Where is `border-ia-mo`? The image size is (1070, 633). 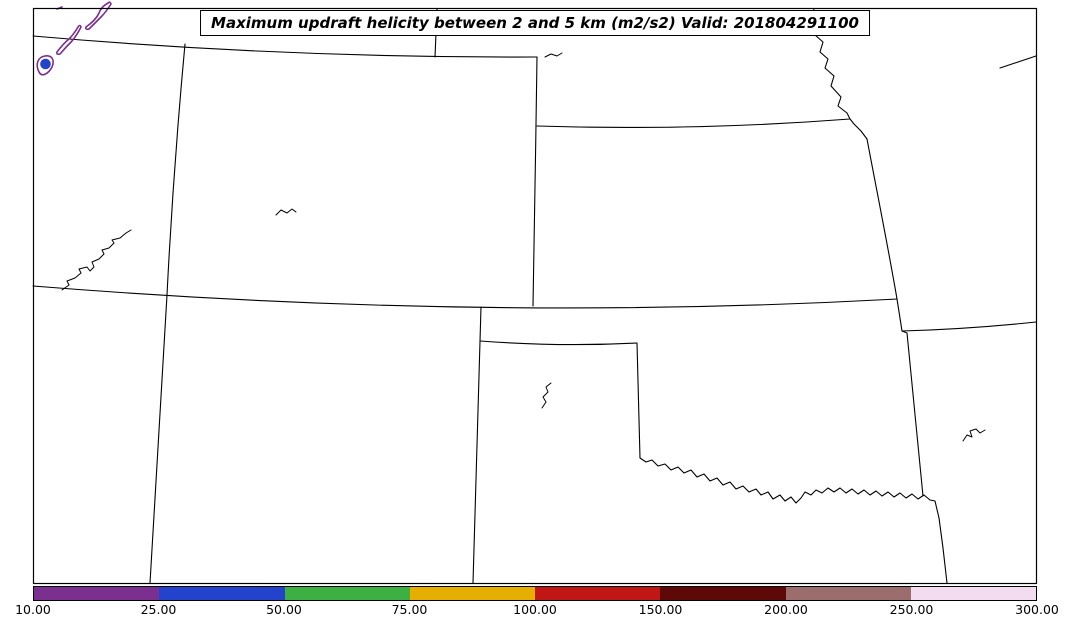 border-ia-mo is located at coordinates (1018, 62).